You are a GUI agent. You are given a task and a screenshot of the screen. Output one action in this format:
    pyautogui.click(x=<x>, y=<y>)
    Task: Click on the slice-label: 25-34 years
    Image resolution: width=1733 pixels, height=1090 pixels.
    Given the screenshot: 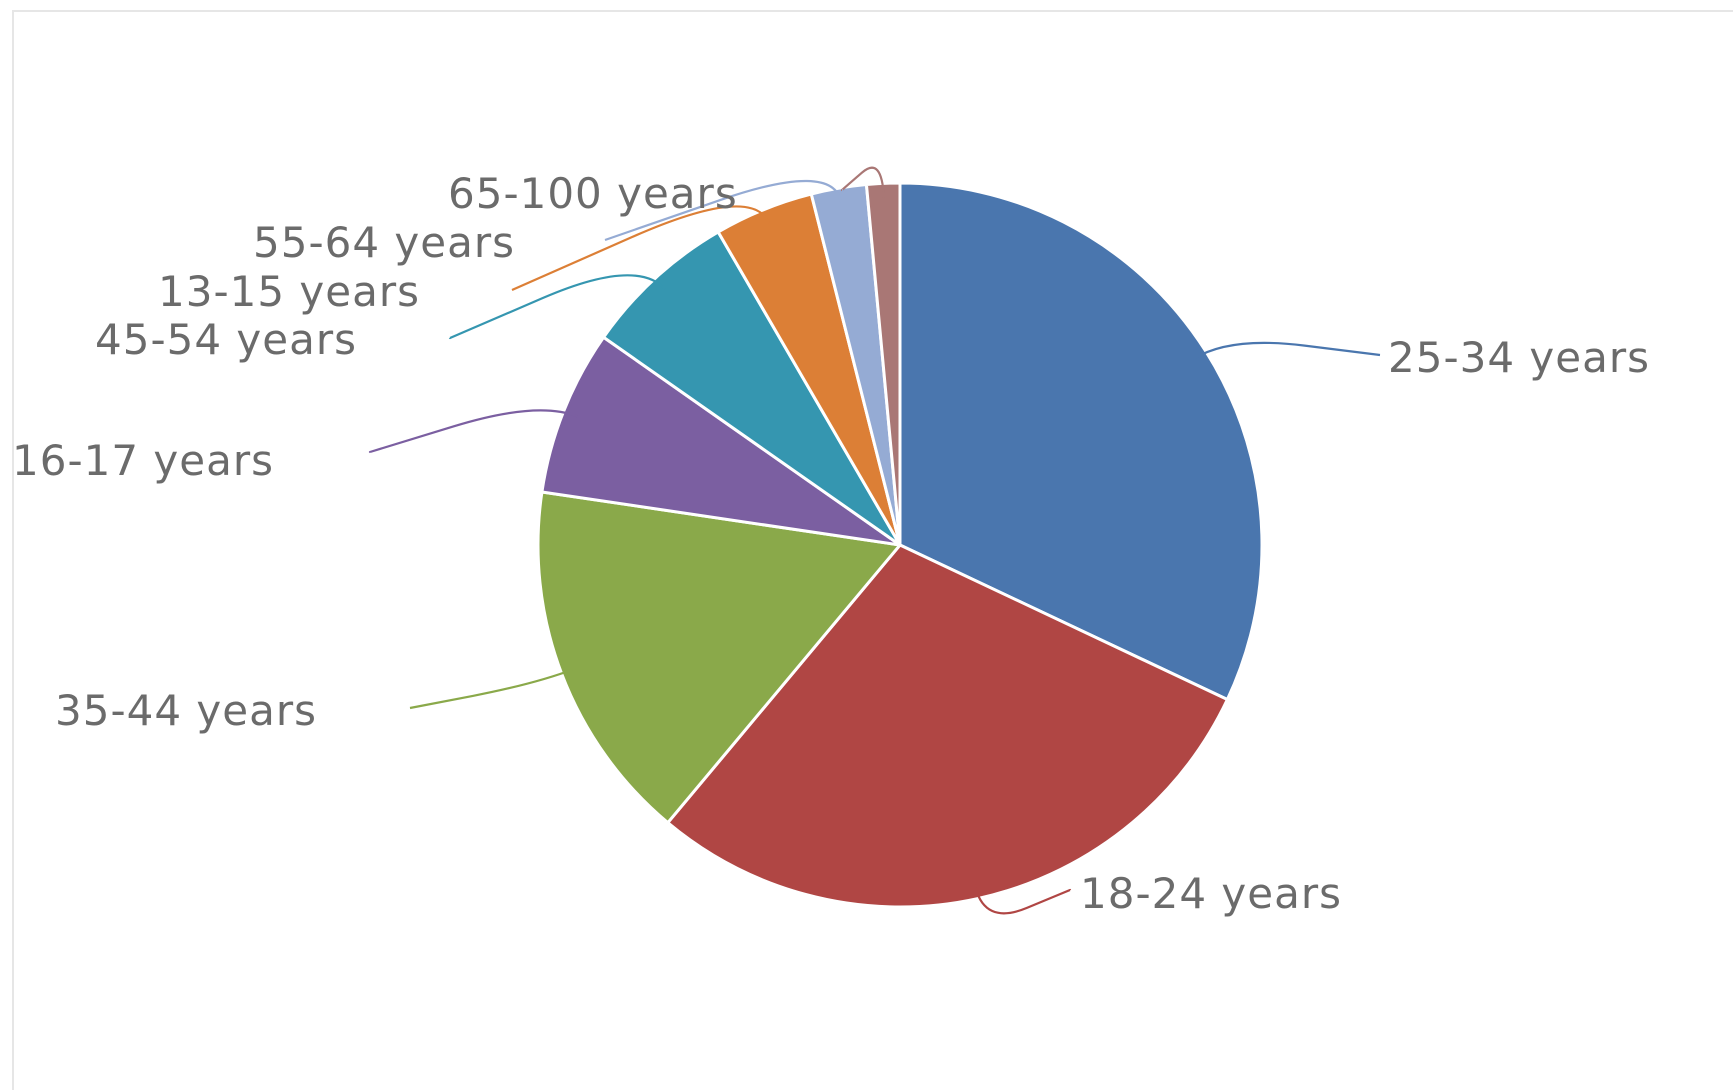 What is the action you would take?
    pyautogui.click(x=1519, y=357)
    